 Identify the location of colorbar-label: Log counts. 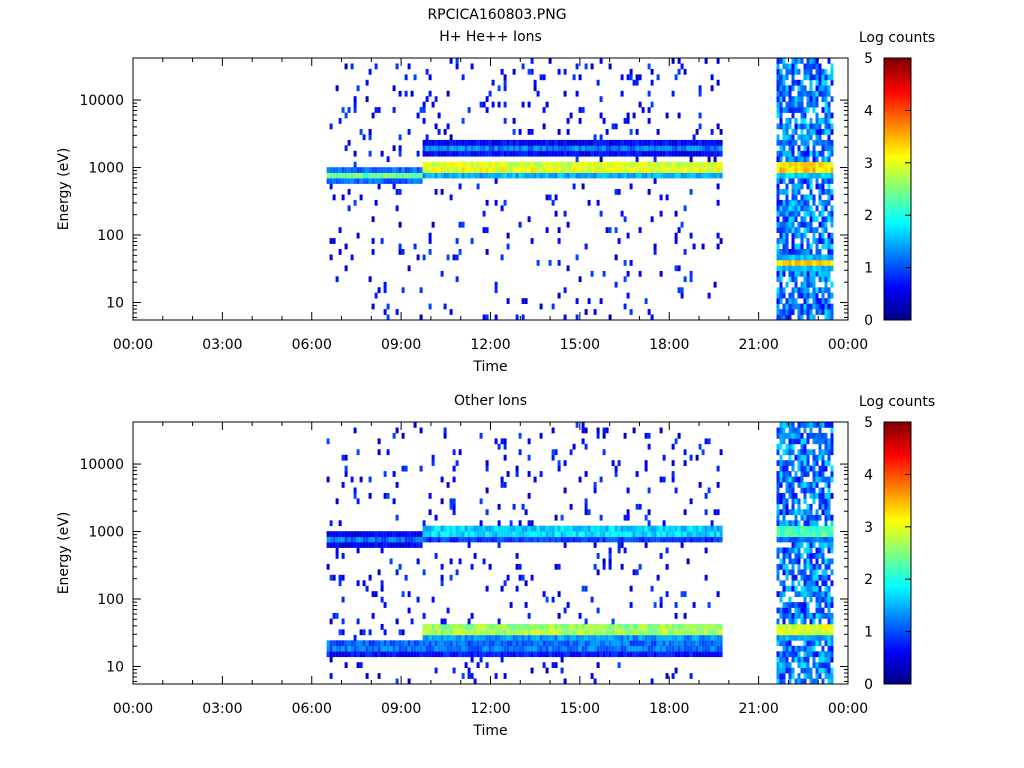
(897, 402).